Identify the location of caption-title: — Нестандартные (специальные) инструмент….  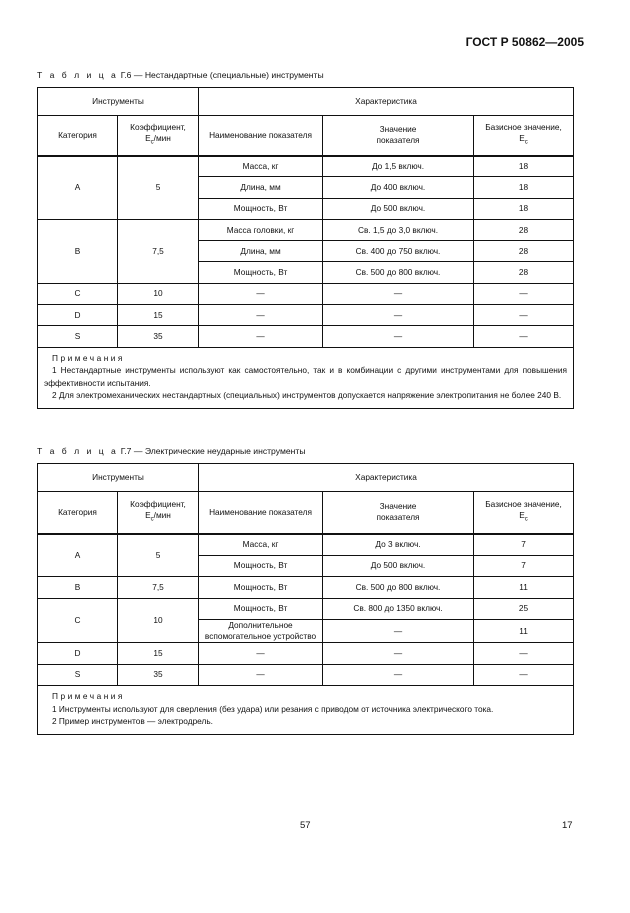
(228, 75).